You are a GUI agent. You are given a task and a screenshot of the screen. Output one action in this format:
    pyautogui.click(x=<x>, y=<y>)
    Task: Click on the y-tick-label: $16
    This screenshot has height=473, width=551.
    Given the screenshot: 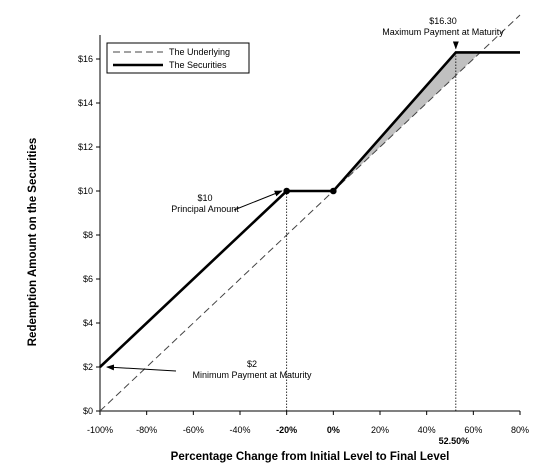 What is the action you would take?
    pyautogui.click(x=85, y=59)
    